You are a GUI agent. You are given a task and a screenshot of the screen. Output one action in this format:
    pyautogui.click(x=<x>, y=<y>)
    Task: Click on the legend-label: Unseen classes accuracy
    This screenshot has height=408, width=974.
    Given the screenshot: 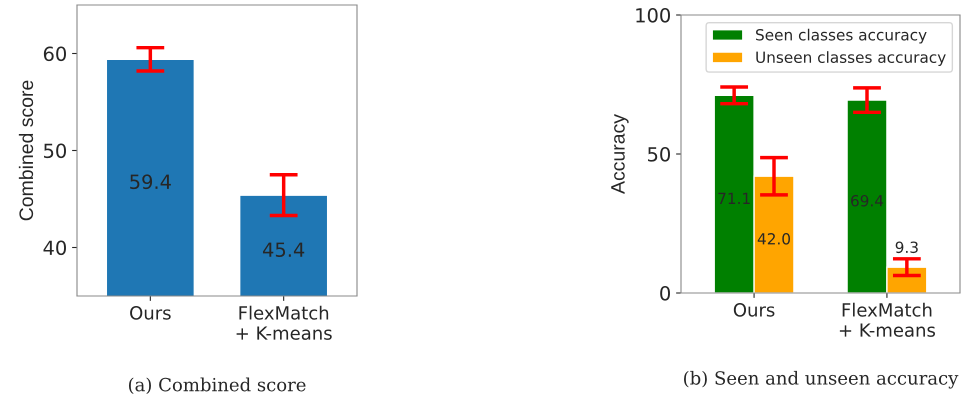 What is the action you would take?
    pyautogui.click(x=851, y=58)
    